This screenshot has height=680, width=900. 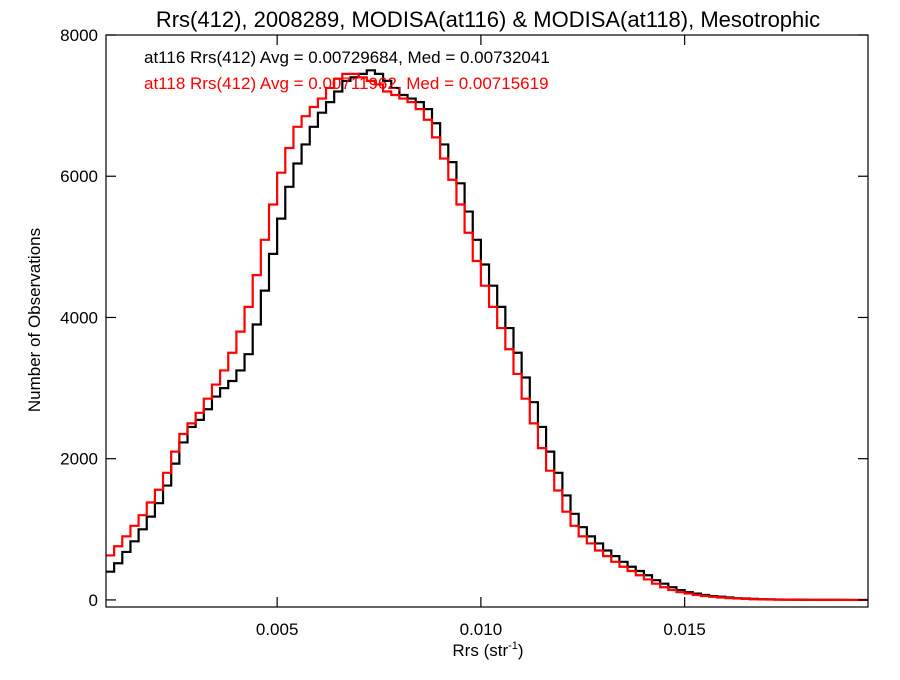 I want to click on x-axis-label-superscript: -1, so click(x=513, y=646).